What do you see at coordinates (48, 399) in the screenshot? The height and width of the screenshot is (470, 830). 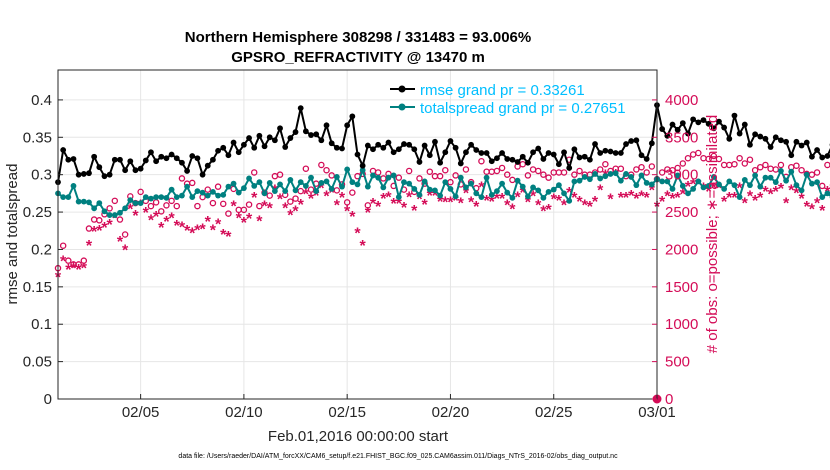 I see `y-left-tick-label: 0` at bounding box center [48, 399].